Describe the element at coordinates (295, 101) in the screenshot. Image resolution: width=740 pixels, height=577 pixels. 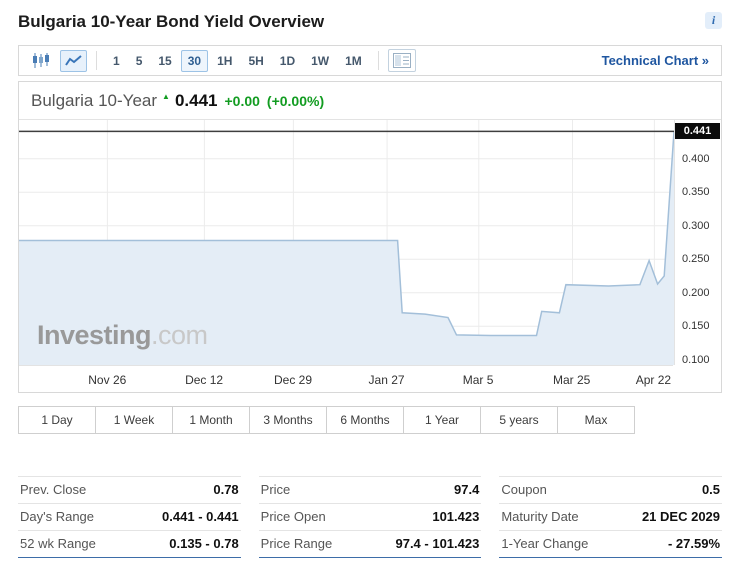
I see `quote-change-percent: (+0.00%)` at that location.